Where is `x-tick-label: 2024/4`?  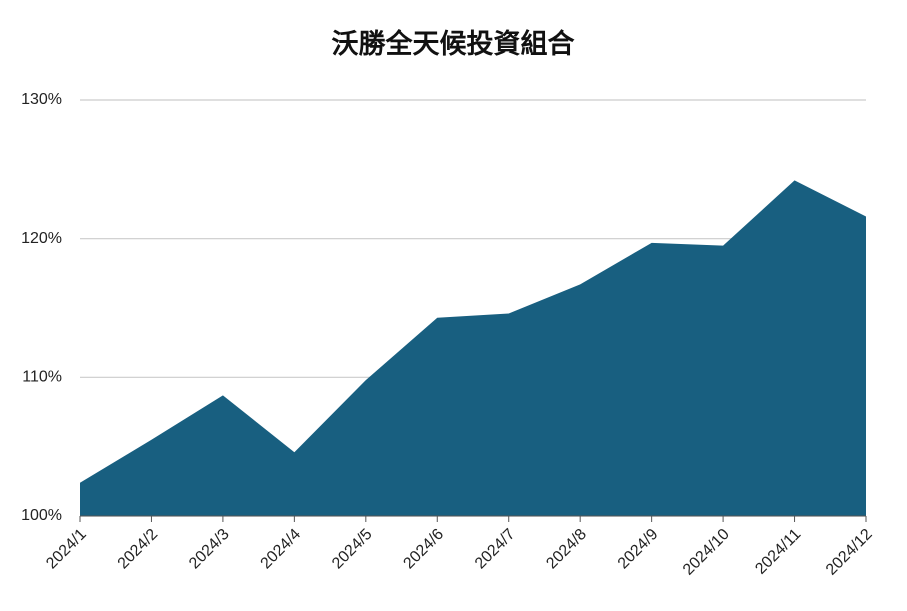 x-tick-label: 2024/4 is located at coordinates (281, 549).